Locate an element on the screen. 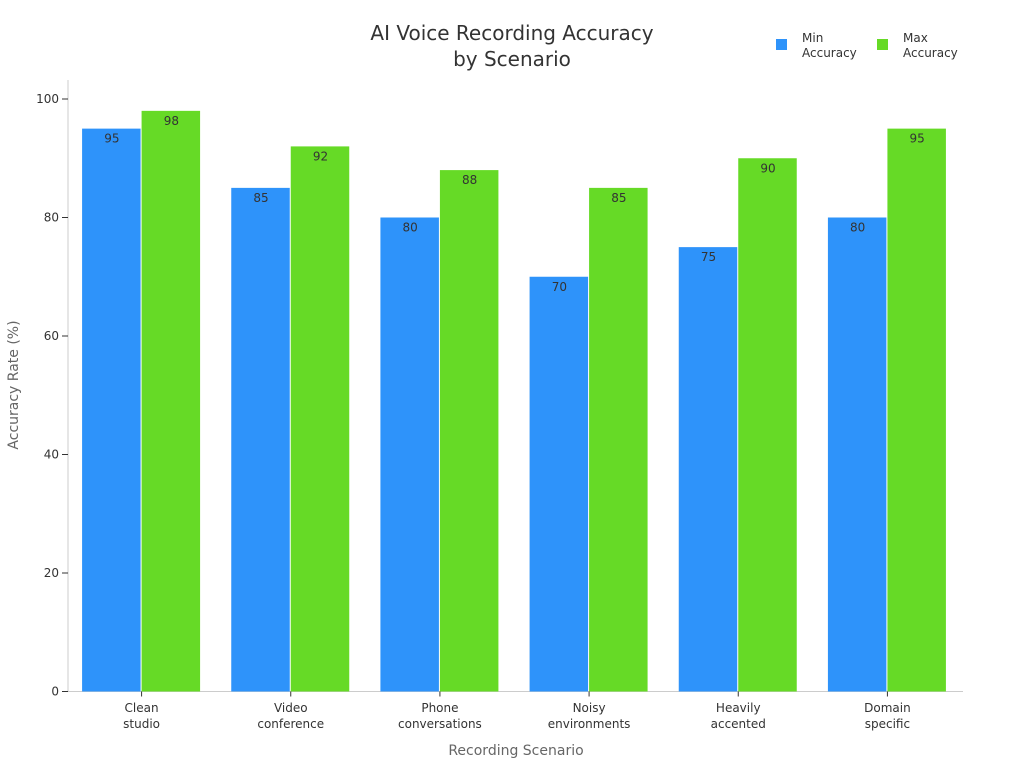 The image size is (1024, 772). x-tick-label: Phone is located at coordinates (439, 708).